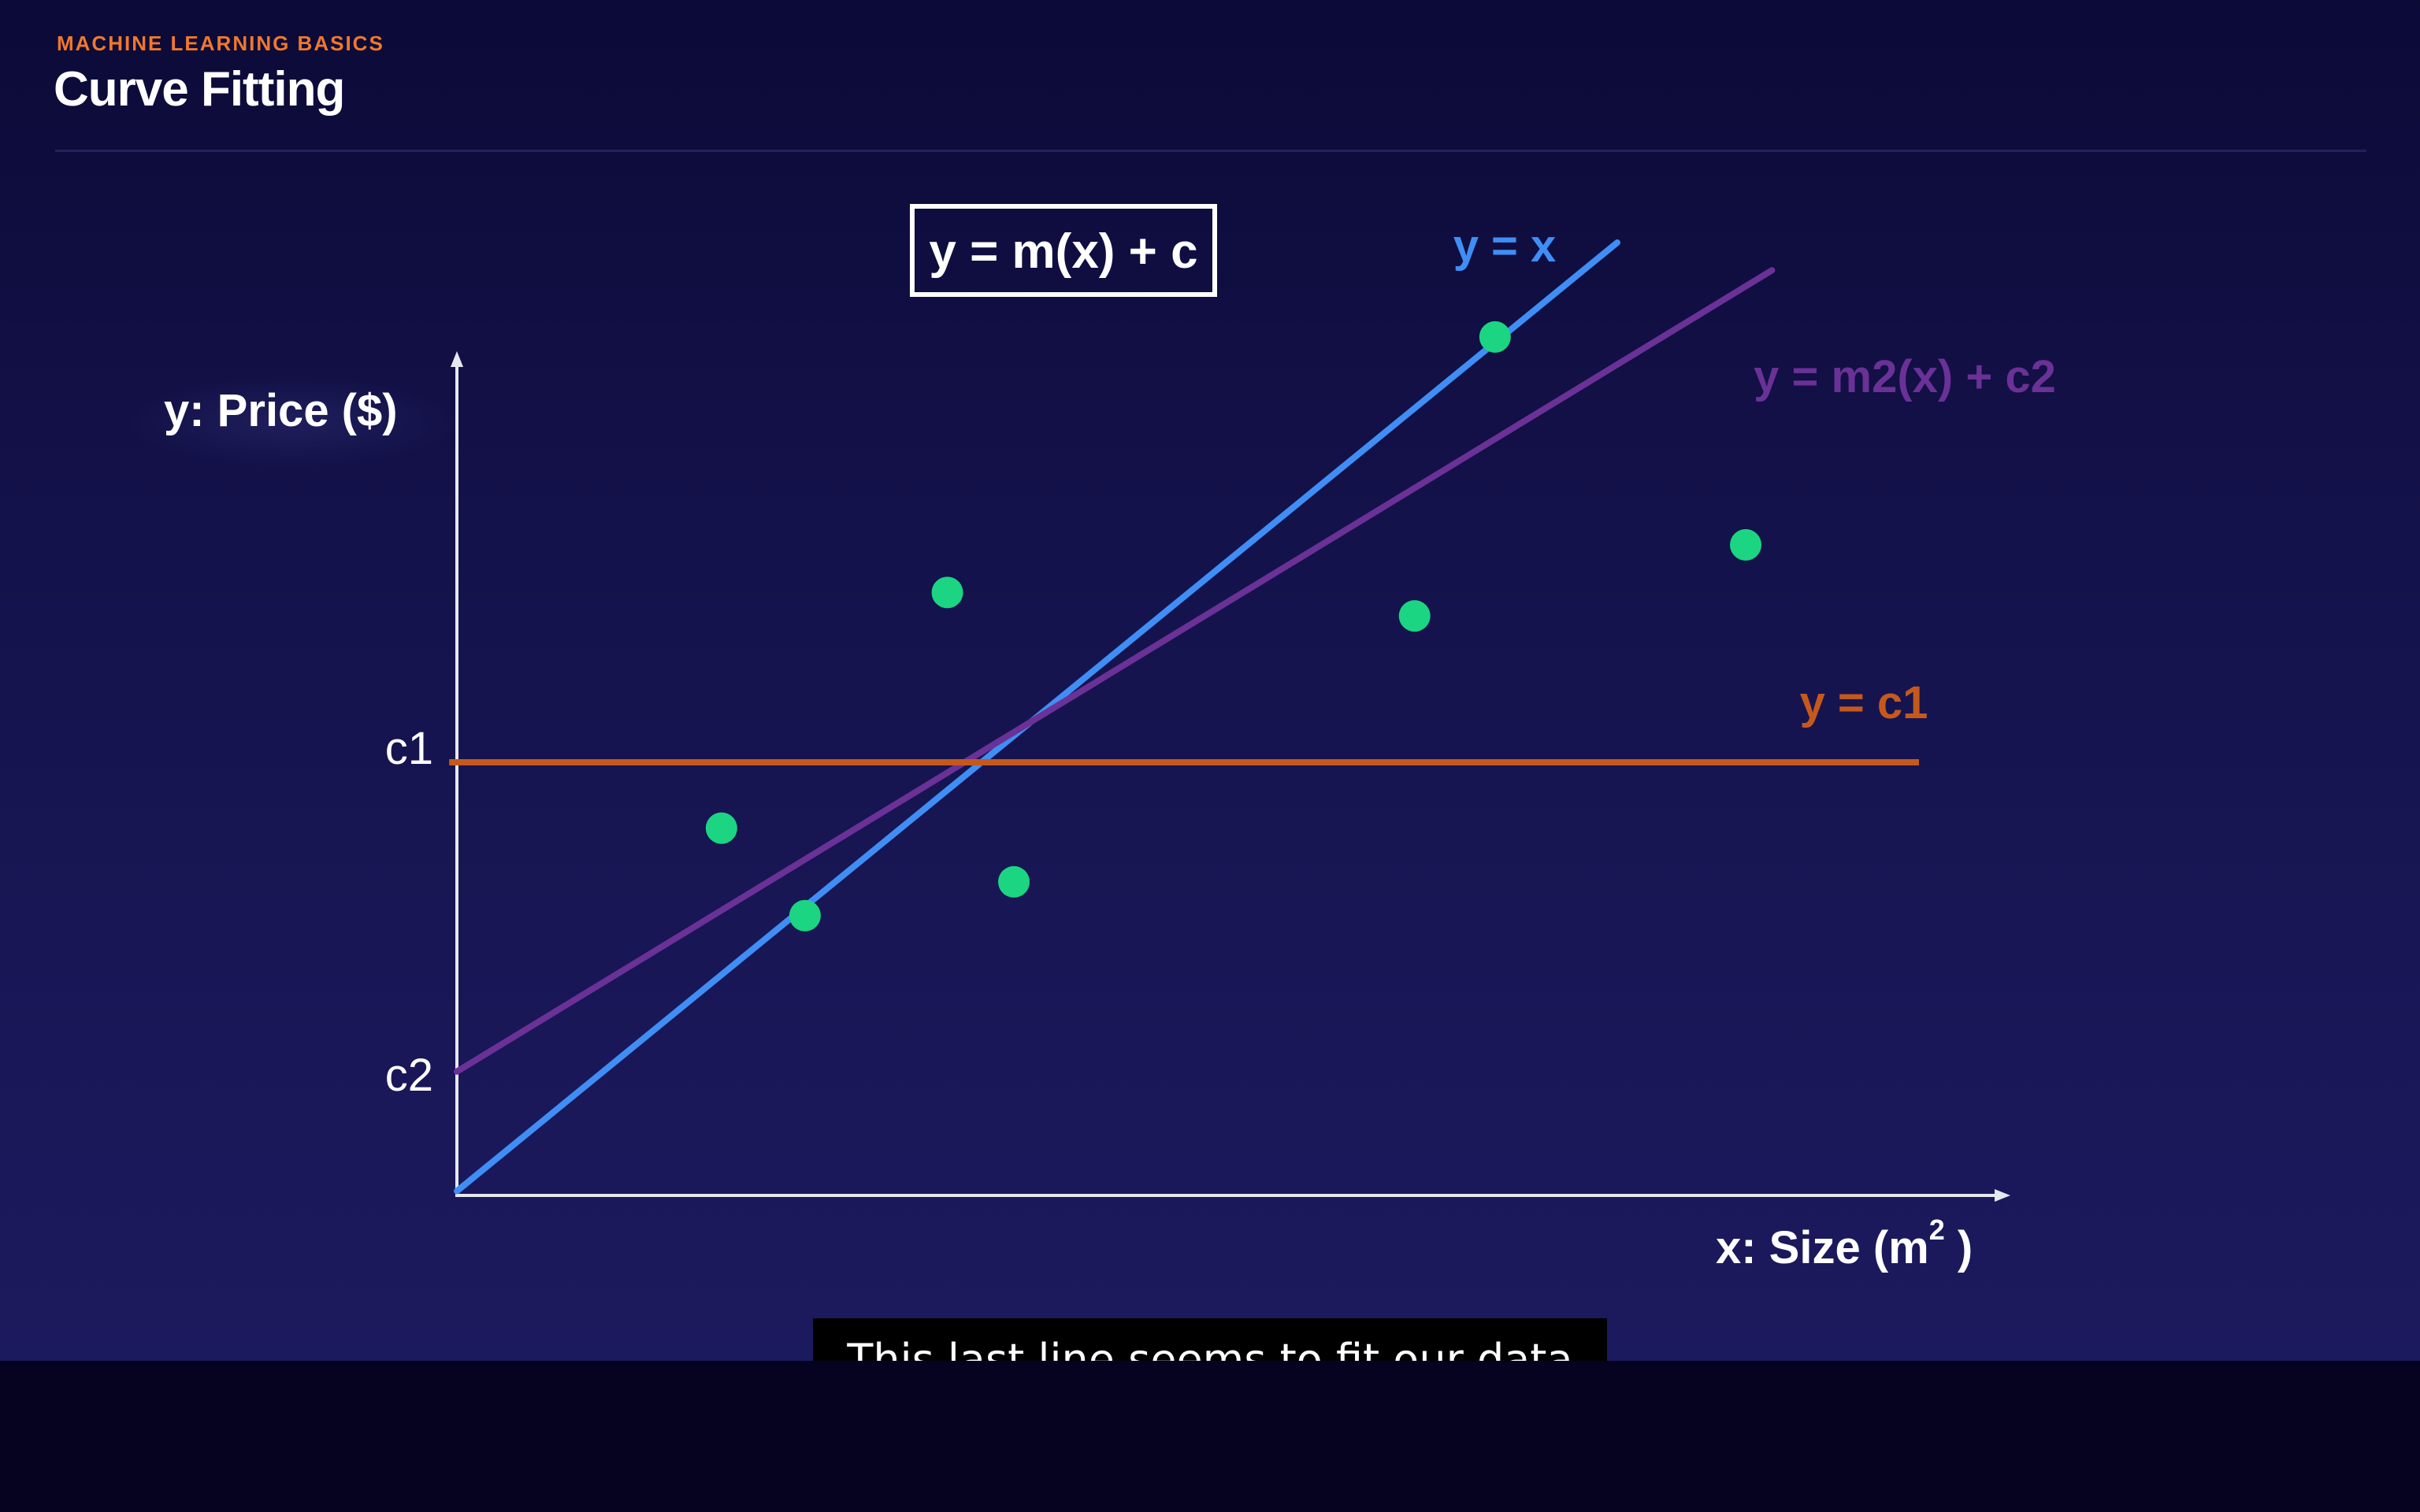  I want to click on y-axis-label: y: Price ($), so click(281, 410).